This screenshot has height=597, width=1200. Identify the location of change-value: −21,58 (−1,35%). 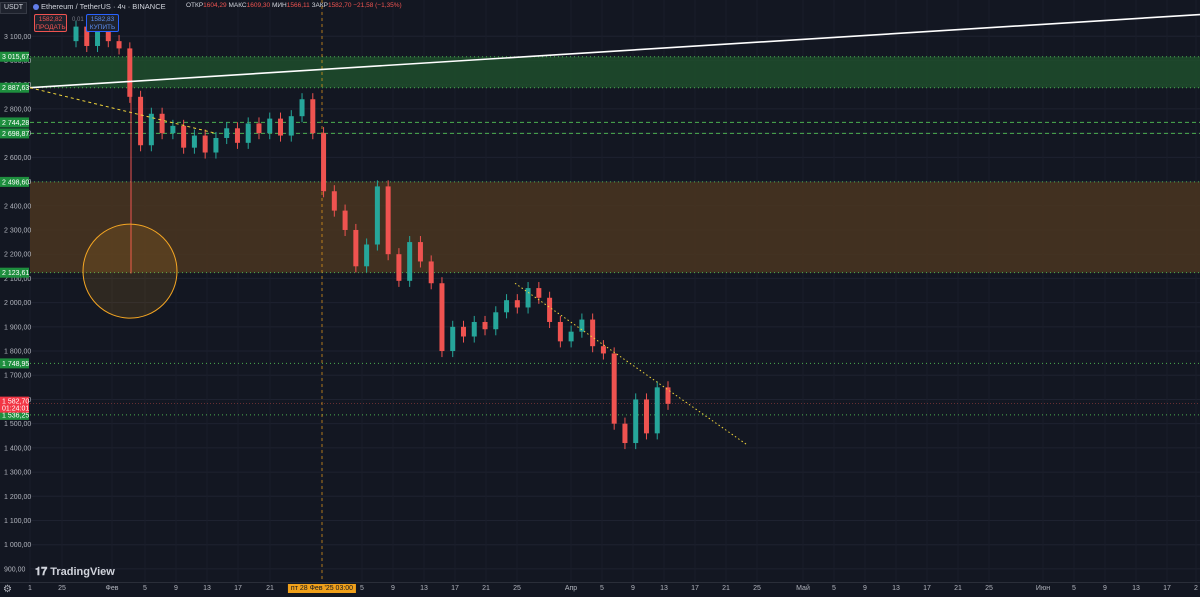
(377, 5).